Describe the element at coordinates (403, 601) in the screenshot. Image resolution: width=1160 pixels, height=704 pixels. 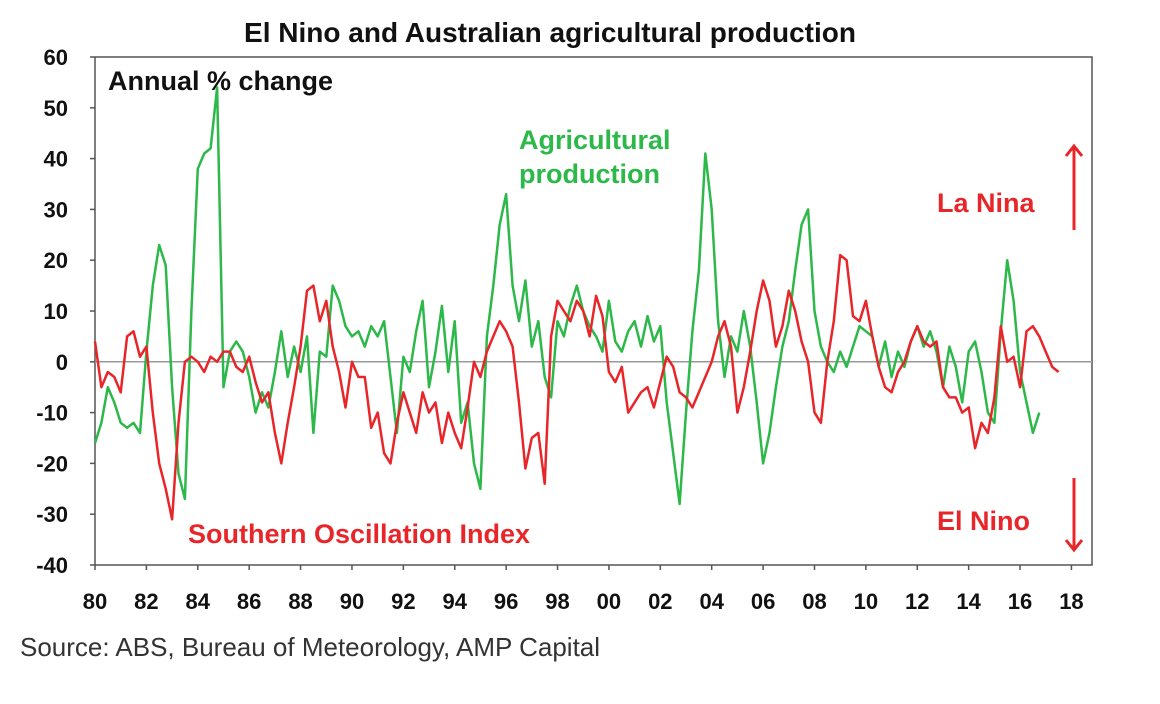
I see `x-tick-label: 92` at that location.